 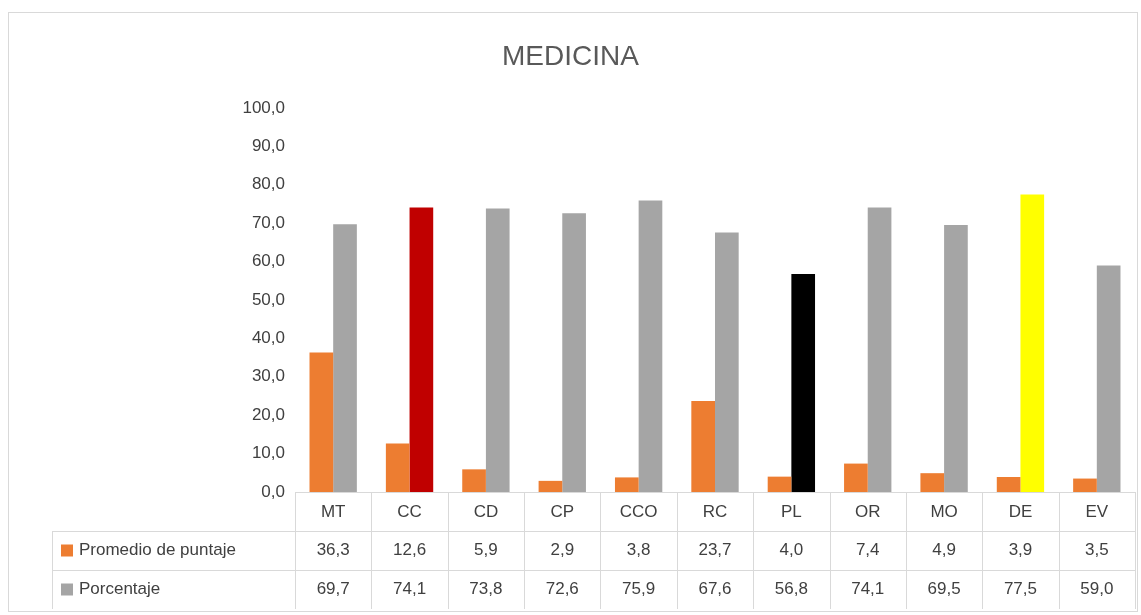 What do you see at coordinates (486, 550) in the screenshot?
I see `data-label: 5,9` at bounding box center [486, 550].